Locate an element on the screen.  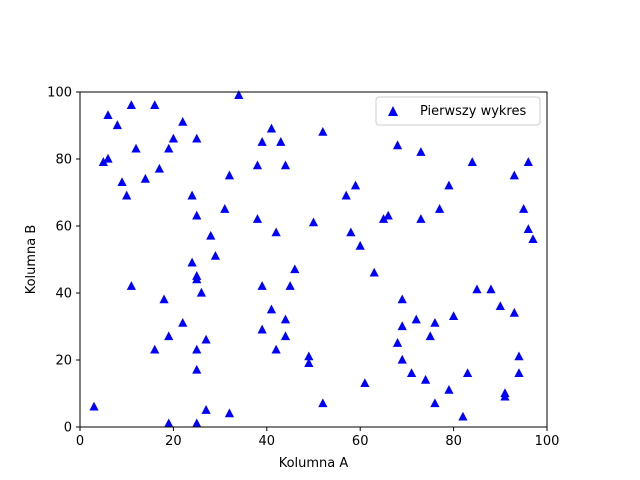
legend-label: Pierwszy wykres is located at coordinates (473, 111).